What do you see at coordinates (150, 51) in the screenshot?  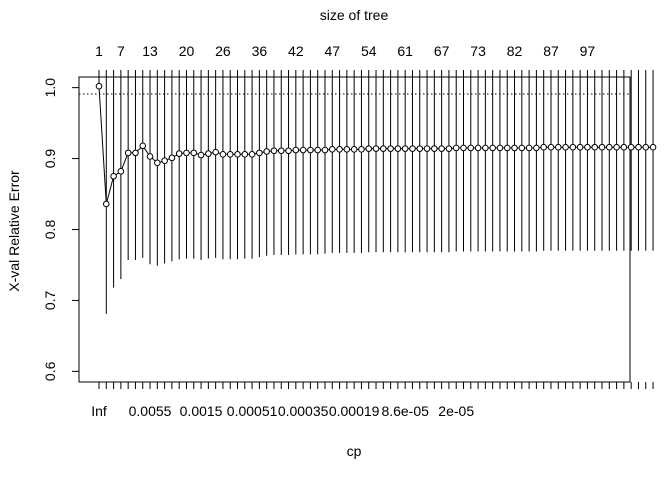 I see `top-tick-label: 13` at bounding box center [150, 51].